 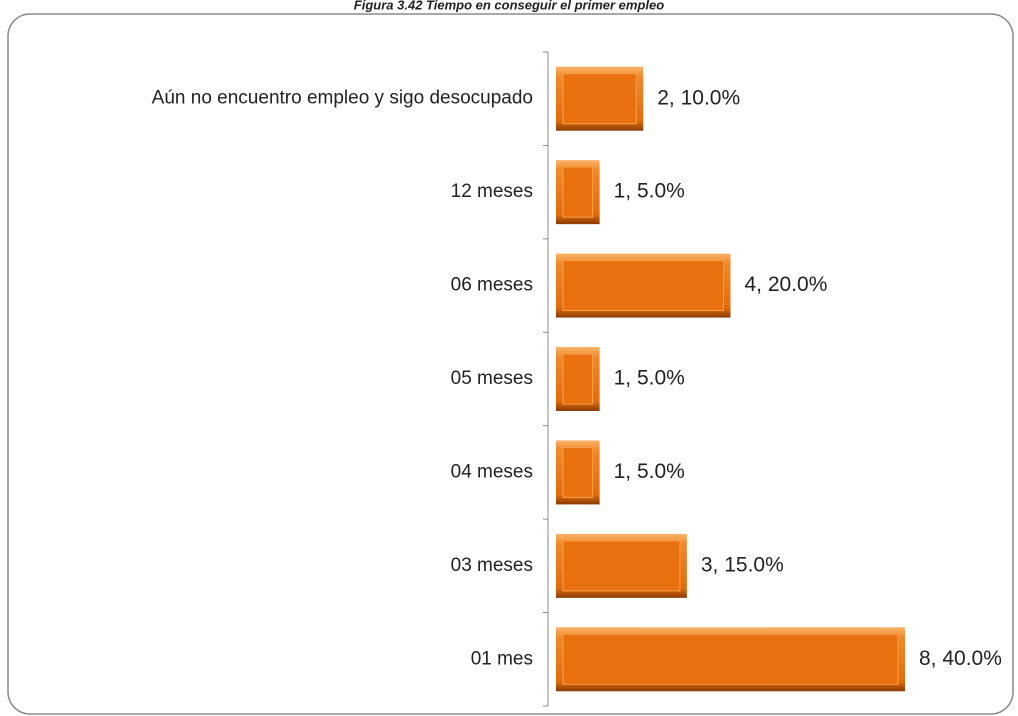 I want to click on y-tick-label: 12 meses, so click(x=492, y=191).